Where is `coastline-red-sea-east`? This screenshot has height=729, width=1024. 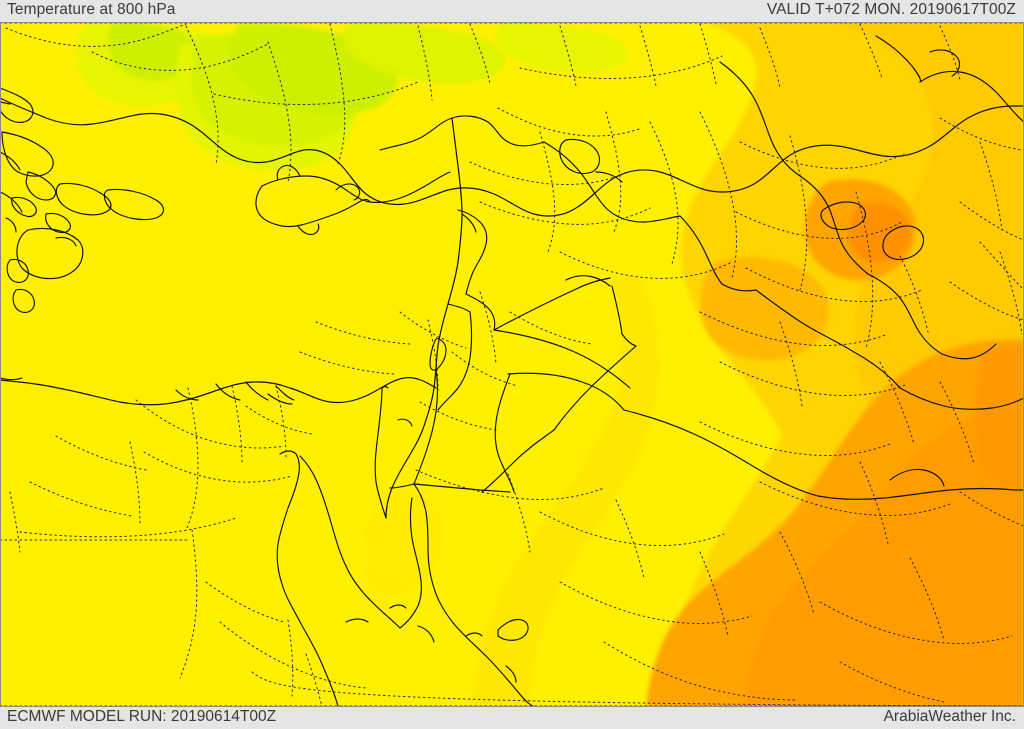 coastline-red-sea-east is located at coordinates (475, 595).